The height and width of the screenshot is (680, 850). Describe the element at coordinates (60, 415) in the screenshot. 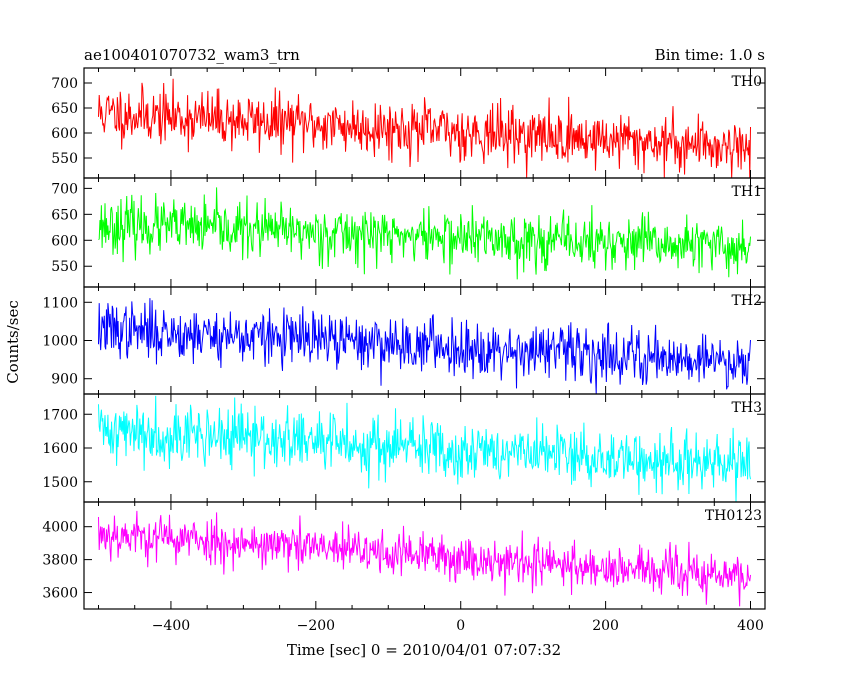

I see `y-tick-label: 1700` at that location.